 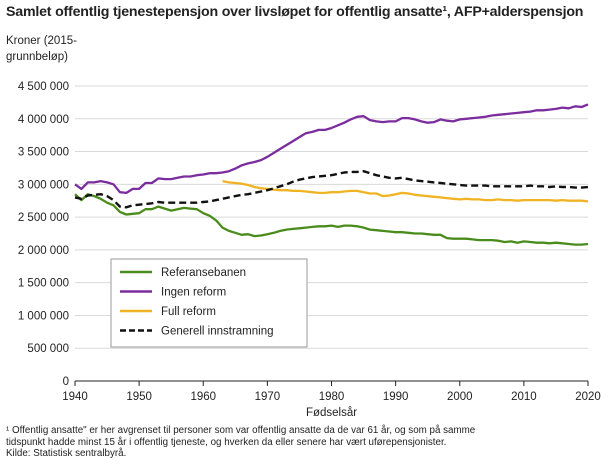 What do you see at coordinates (203, 397) in the screenshot?
I see `x-tick-label: 1960` at bounding box center [203, 397].